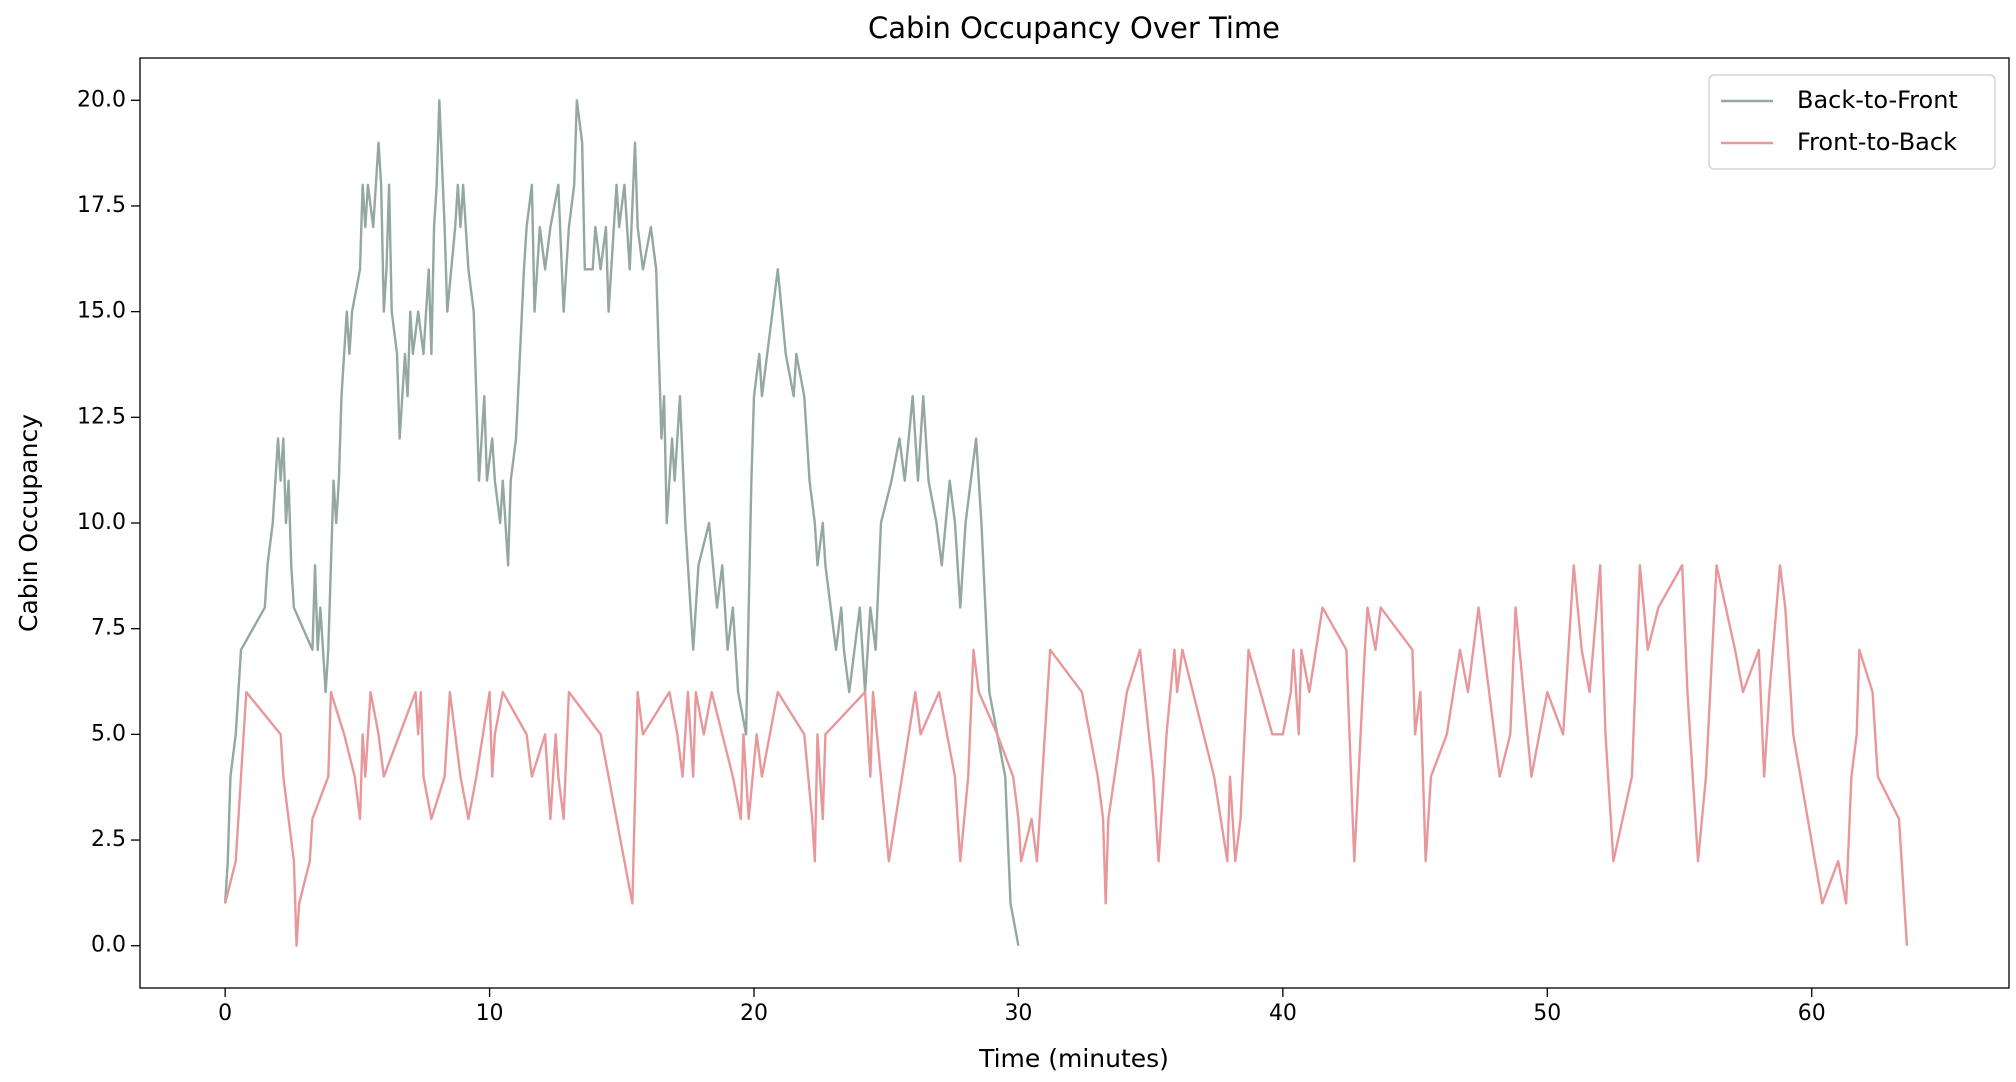  What do you see at coordinates (1877, 142) in the screenshot?
I see `legend-label: Front-to-Back` at bounding box center [1877, 142].